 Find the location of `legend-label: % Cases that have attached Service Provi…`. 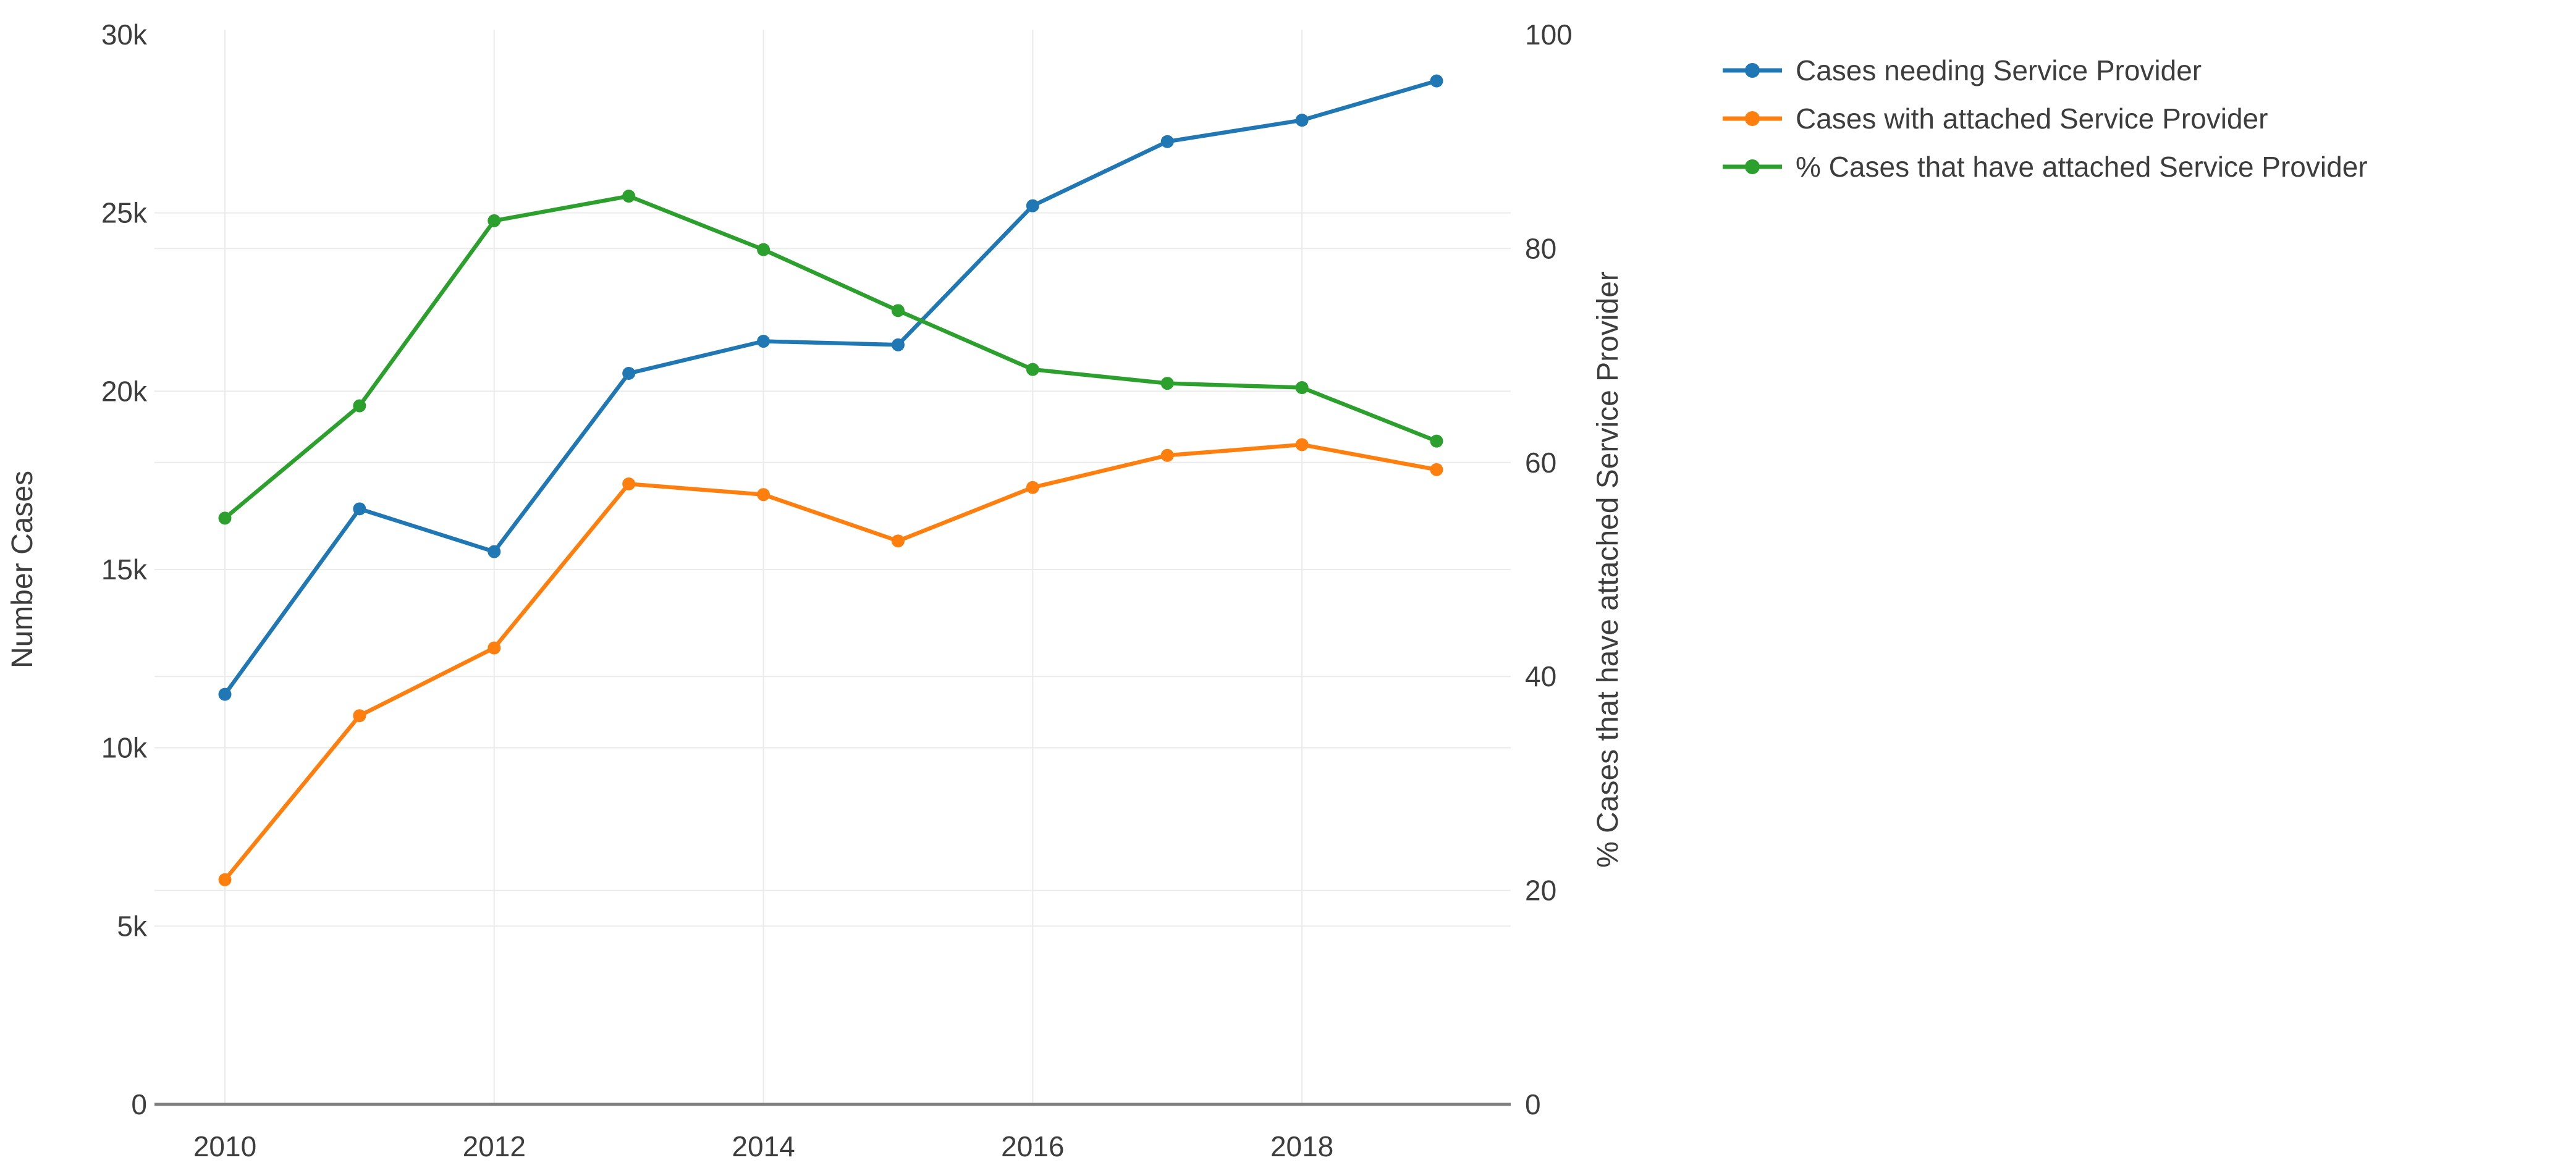

legend-label: % Cases that have attached Service Provi… is located at coordinates (2082, 167).